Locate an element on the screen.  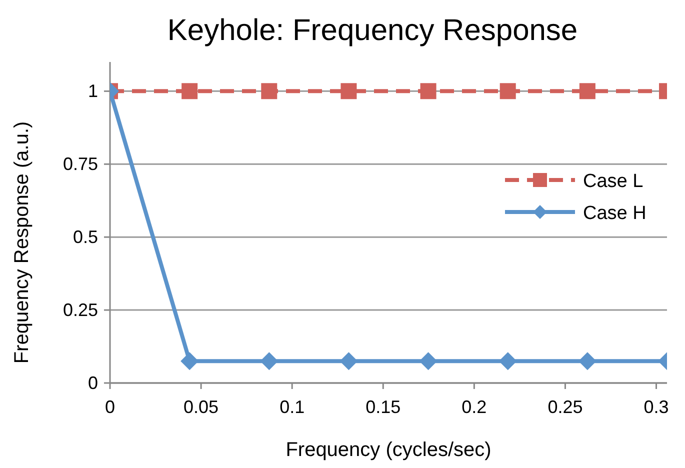
y-tick-label: 0.25 is located at coordinates (80, 310).